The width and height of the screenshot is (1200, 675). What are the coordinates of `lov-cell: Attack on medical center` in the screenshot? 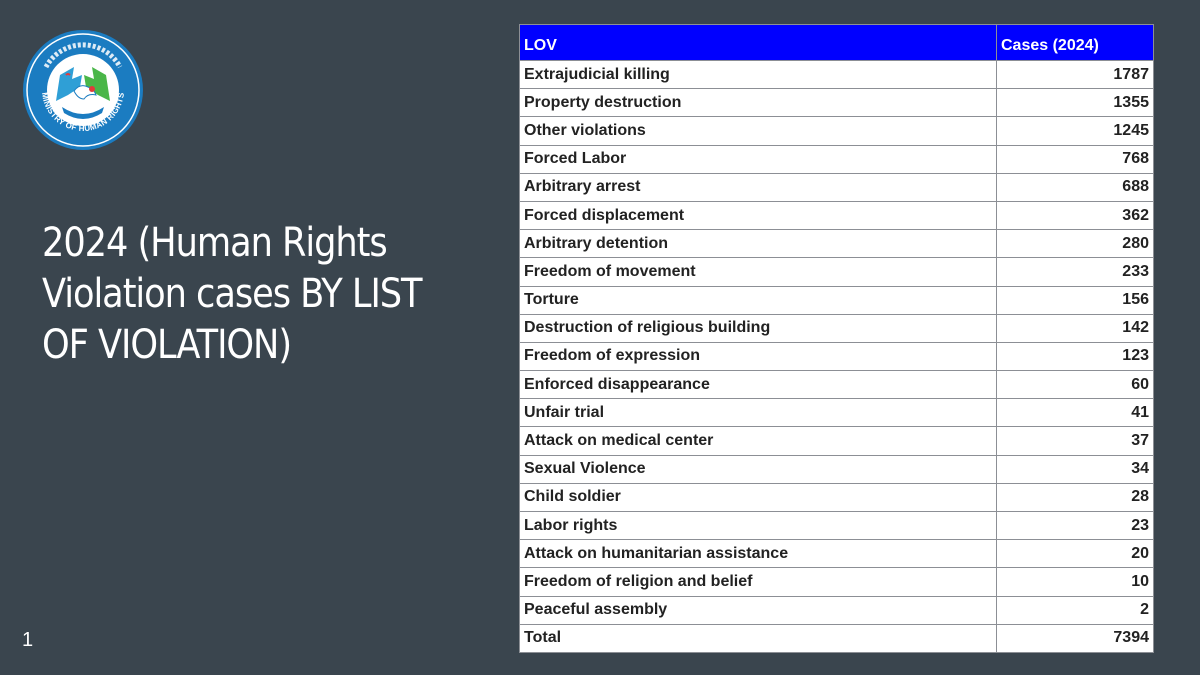 It's located at (758, 441).